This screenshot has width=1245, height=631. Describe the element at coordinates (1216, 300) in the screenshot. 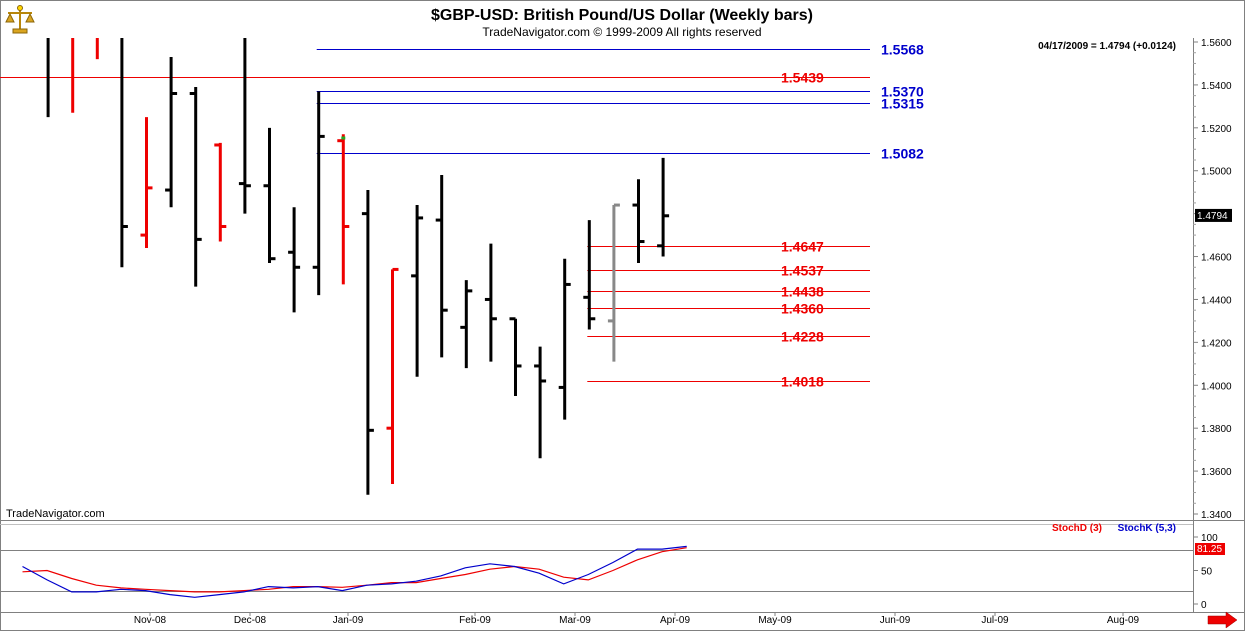

I see `y-tick-label: 1.4400` at that location.